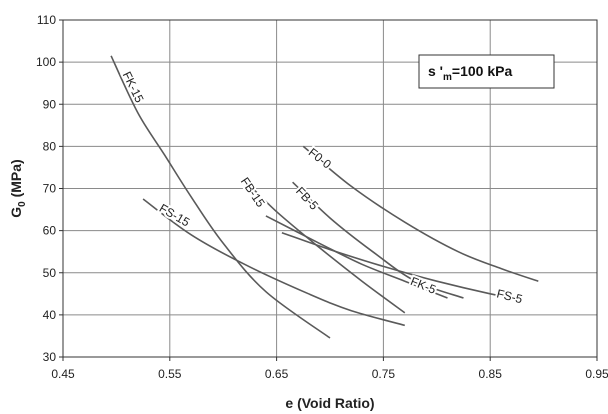 The height and width of the screenshot is (414, 608). Describe the element at coordinates (63, 374) in the screenshot. I see `x-tick-label: 0.45` at that location.